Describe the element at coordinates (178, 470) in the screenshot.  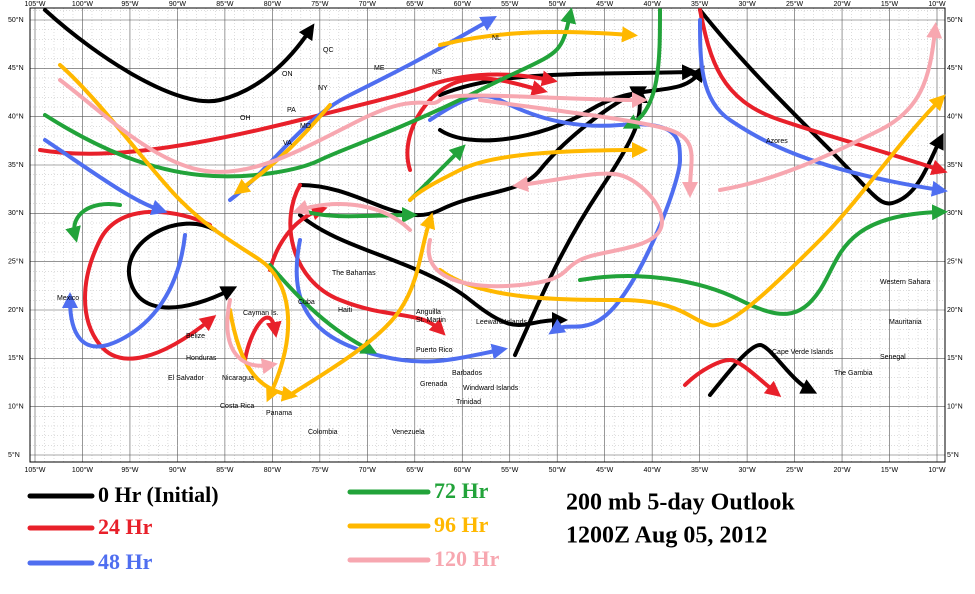
I see `lon-label-bottom: 90°W` at that location.